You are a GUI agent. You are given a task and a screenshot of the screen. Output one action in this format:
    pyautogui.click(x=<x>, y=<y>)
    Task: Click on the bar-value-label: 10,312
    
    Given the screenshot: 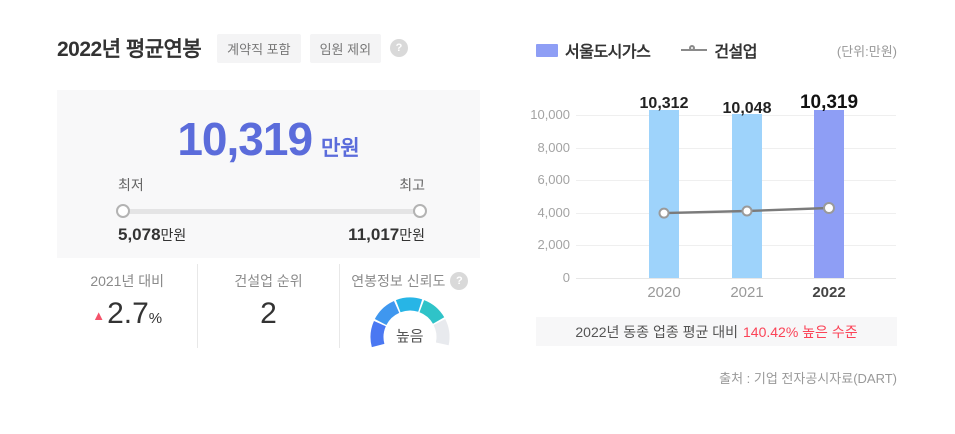 What is the action you would take?
    pyautogui.click(x=664, y=103)
    